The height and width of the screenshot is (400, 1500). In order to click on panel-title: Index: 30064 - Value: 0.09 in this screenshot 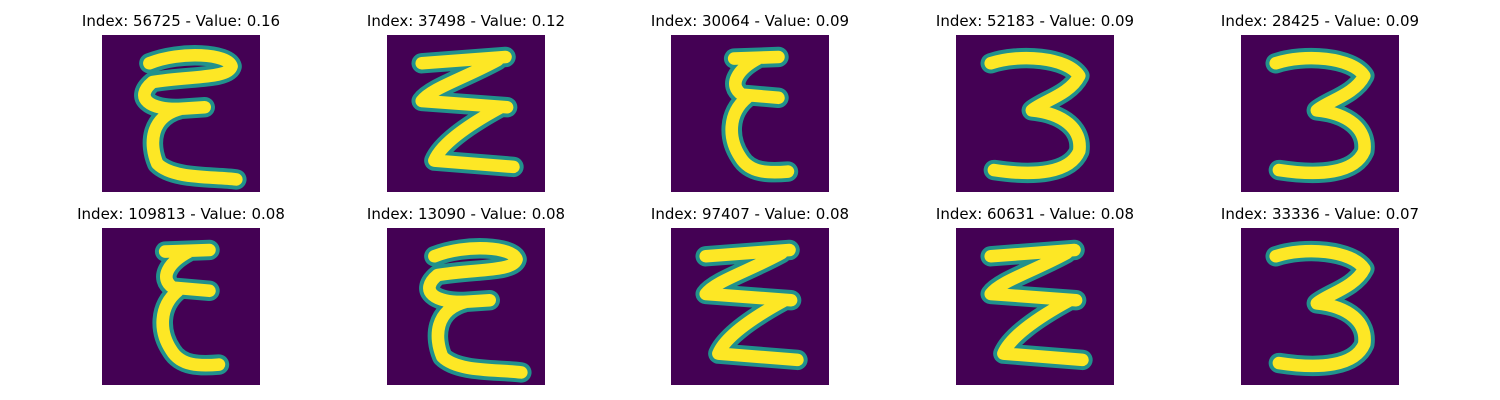, I will do `click(750, 21)`.